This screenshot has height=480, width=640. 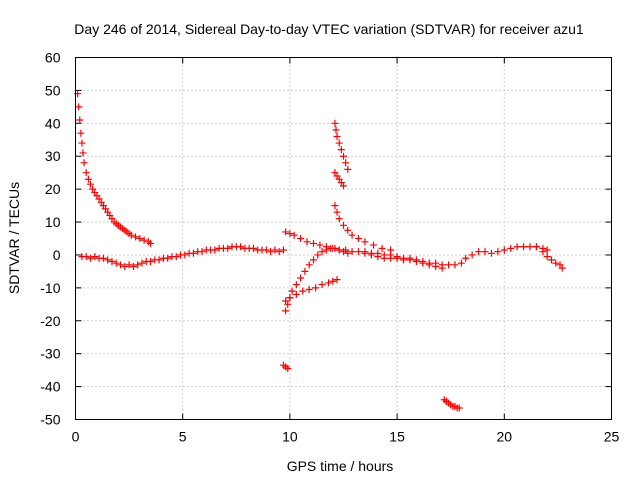 What do you see at coordinates (114, 168) in the screenshot?
I see `series-decay-arc` at bounding box center [114, 168].